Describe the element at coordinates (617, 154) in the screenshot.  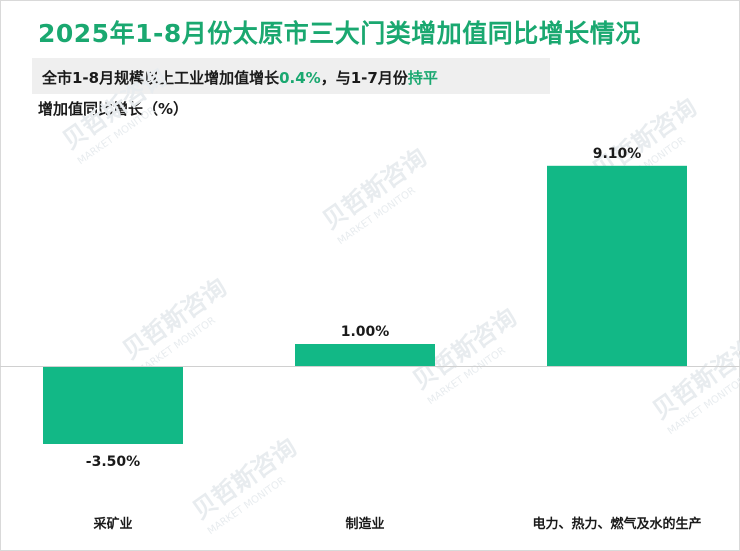
I see `data-label-3: 9.10%` at that location.